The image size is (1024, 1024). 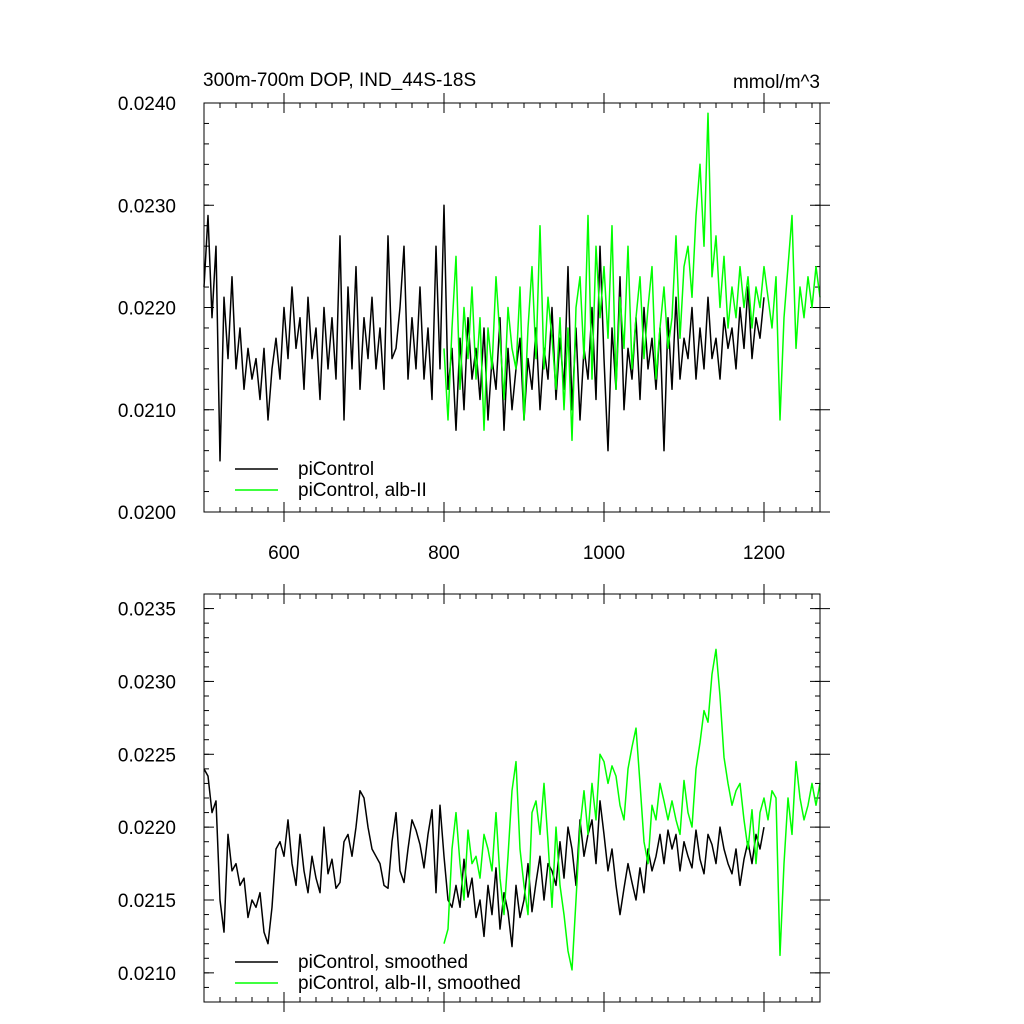 I want to click on x-tick-label: 1000, so click(x=604, y=553).